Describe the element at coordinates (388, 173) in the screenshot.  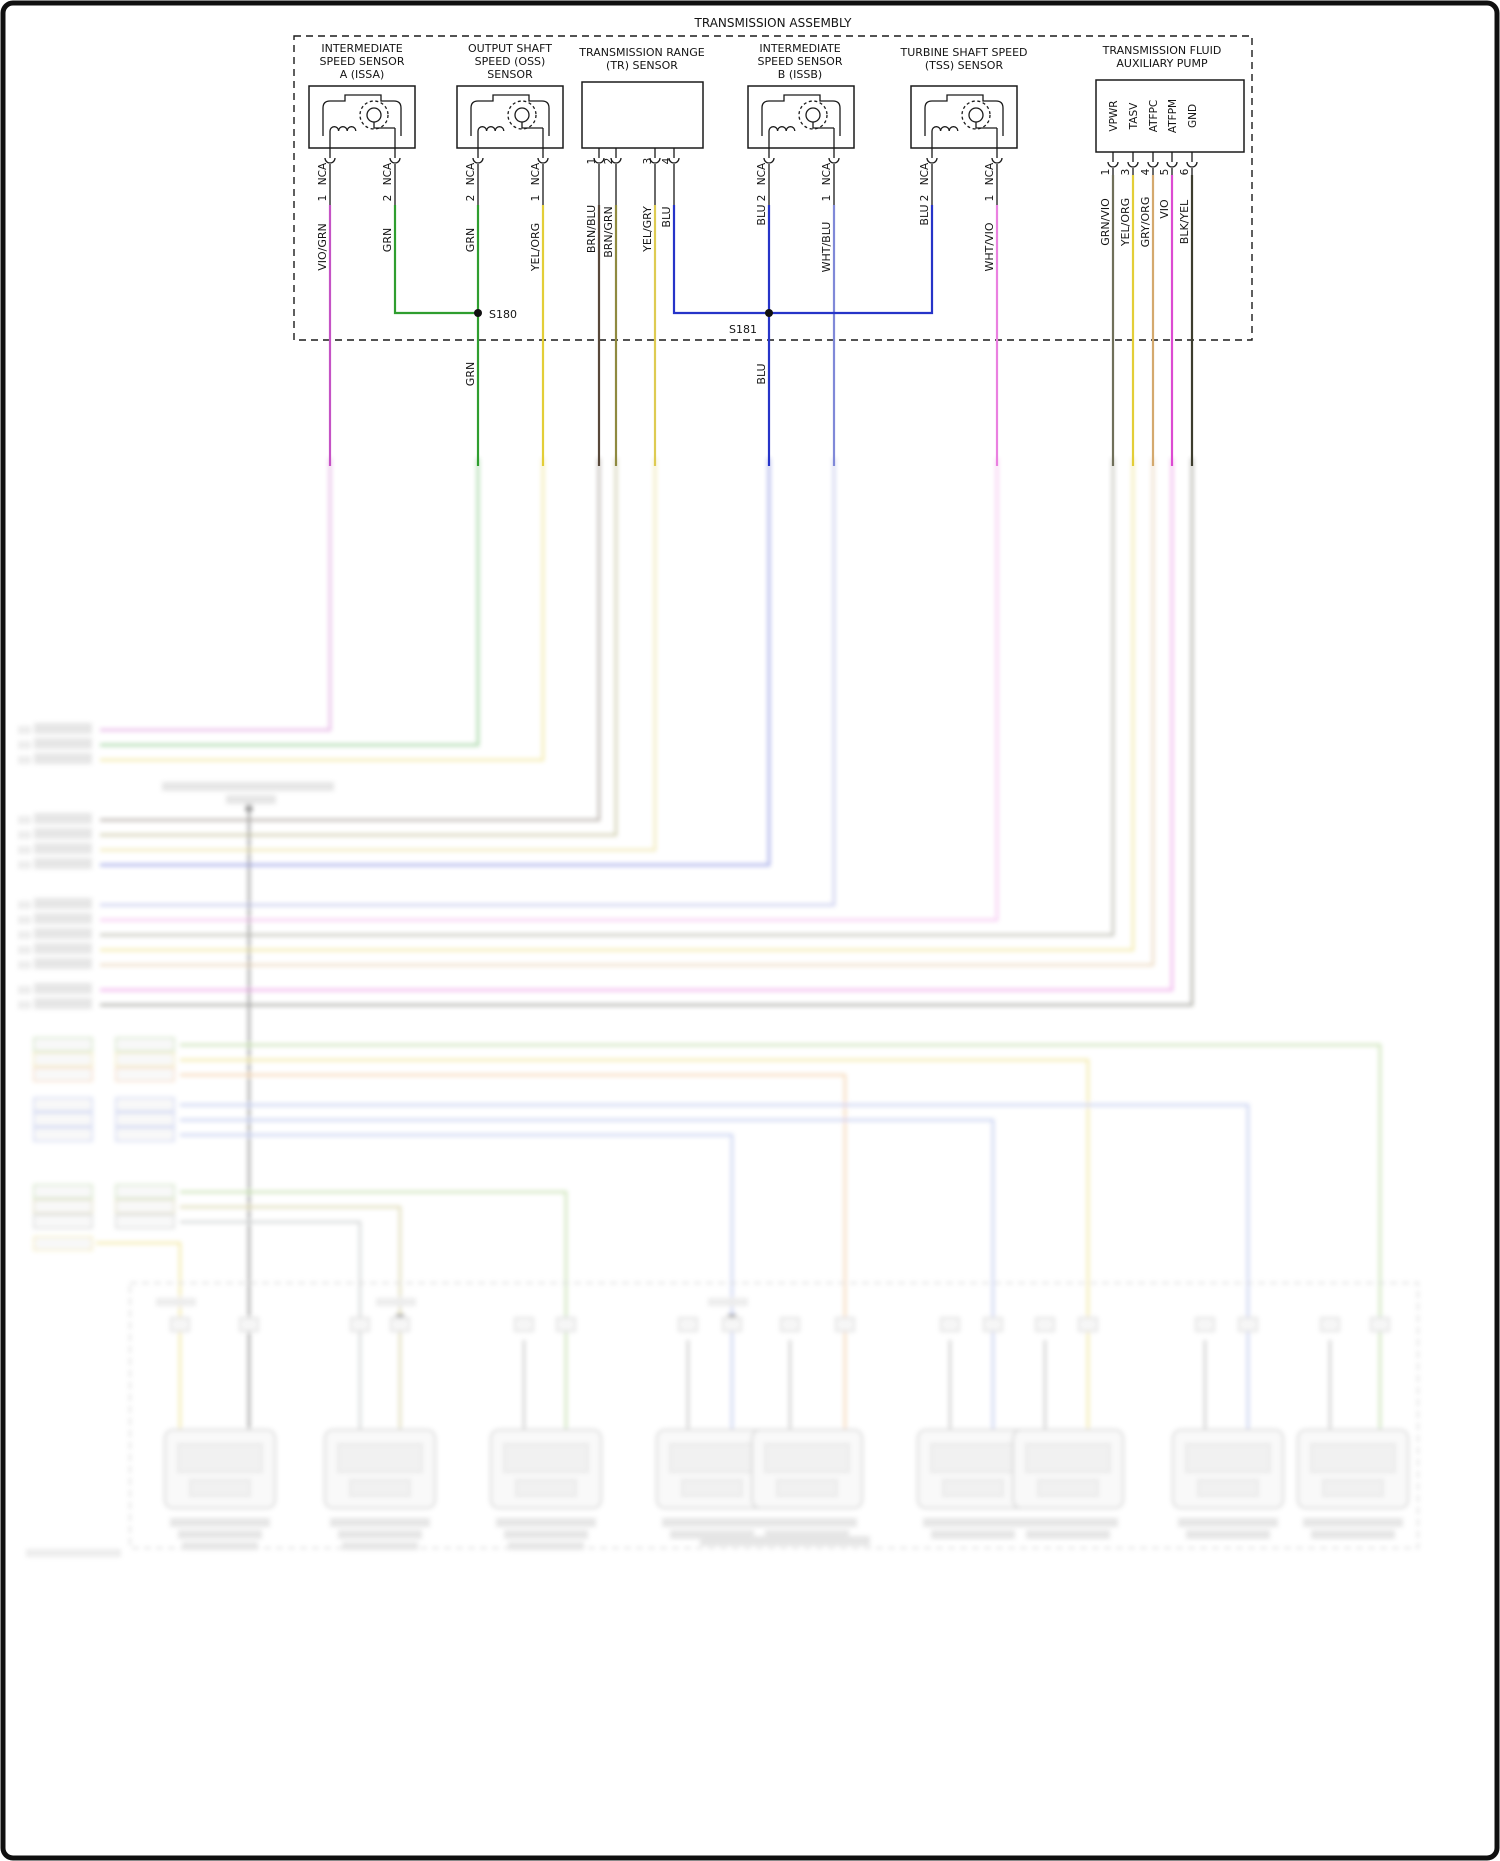
I see `issa-pin2-nca: NCA` at that location.